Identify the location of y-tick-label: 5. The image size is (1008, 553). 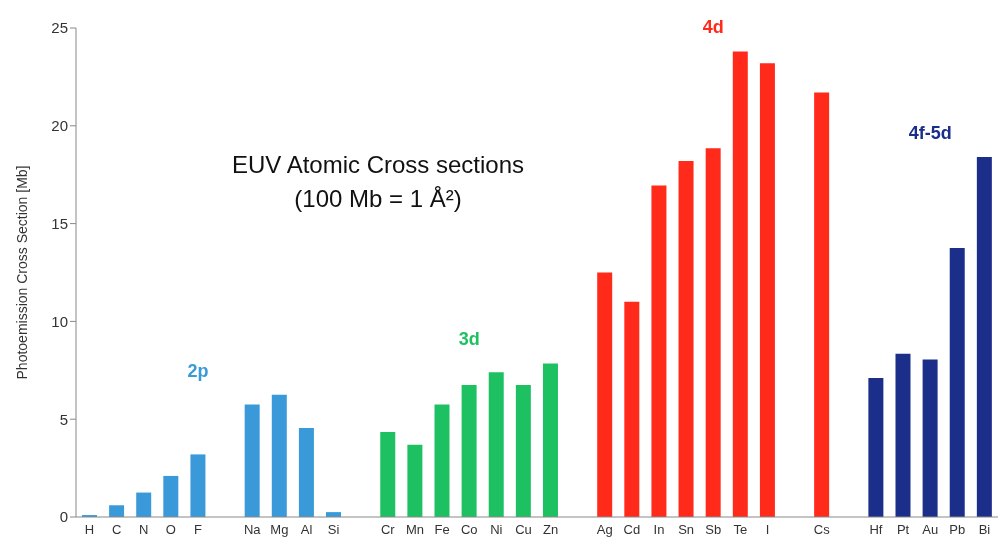
(63, 419).